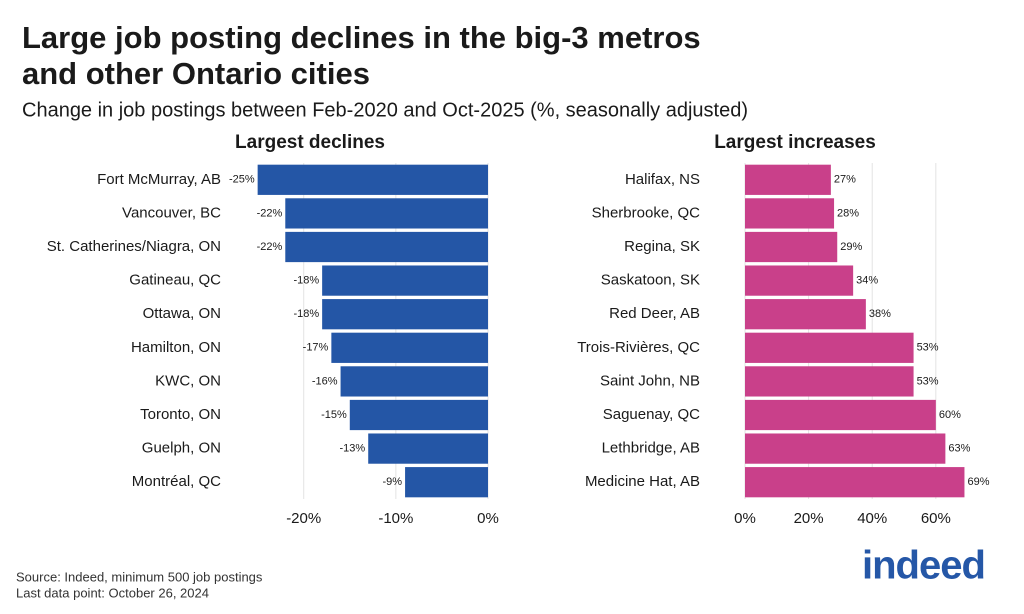 The image size is (1024, 614). What do you see at coordinates (809, 518) in the screenshot?
I see `x-tick-label: 20%` at bounding box center [809, 518].